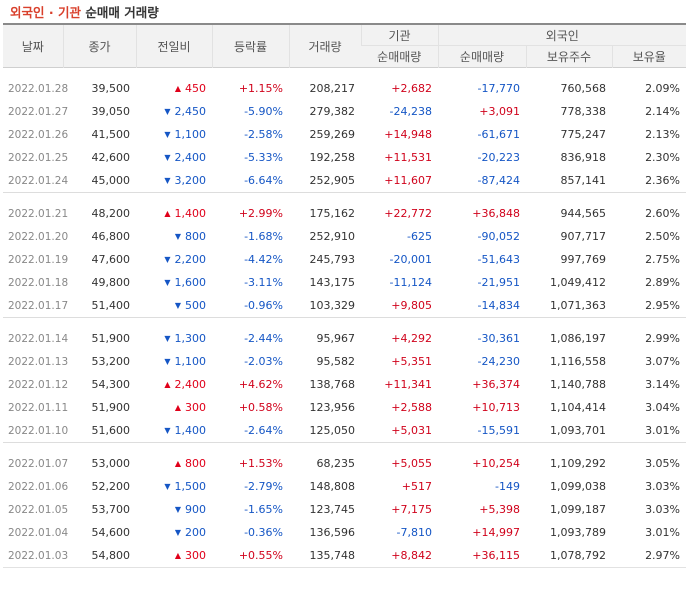 This screenshot has height=596, width=689. What do you see at coordinates (260, 407) in the screenshot?
I see `rate-cell: +0.58%` at bounding box center [260, 407].